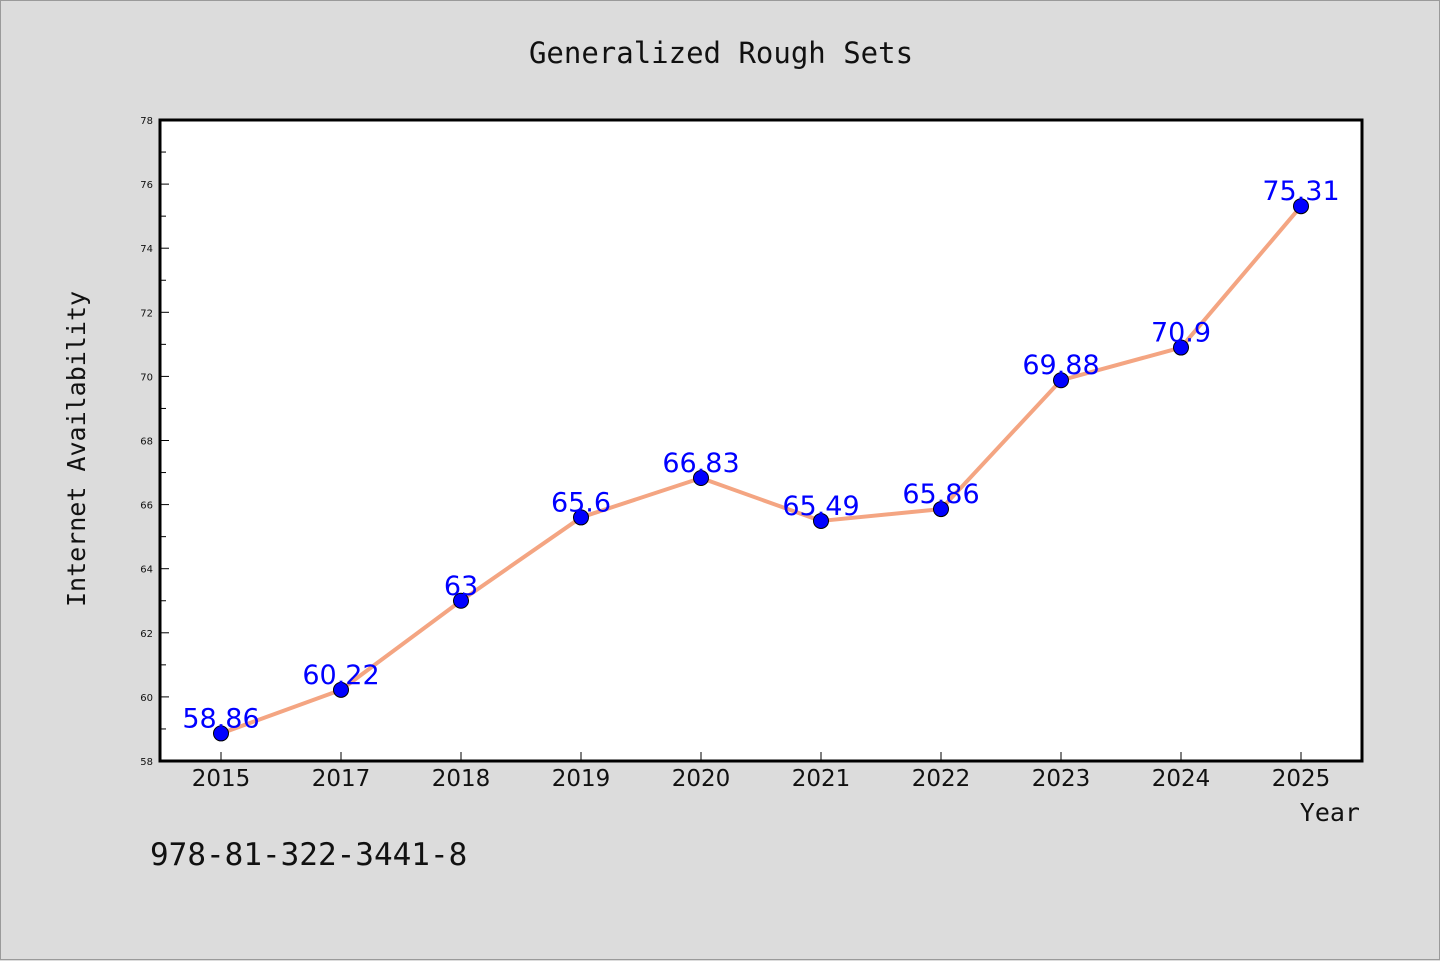  Describe the element at coordinates (461, 779) in the screenshot. I see `x-tick-label: 2018` at that location.